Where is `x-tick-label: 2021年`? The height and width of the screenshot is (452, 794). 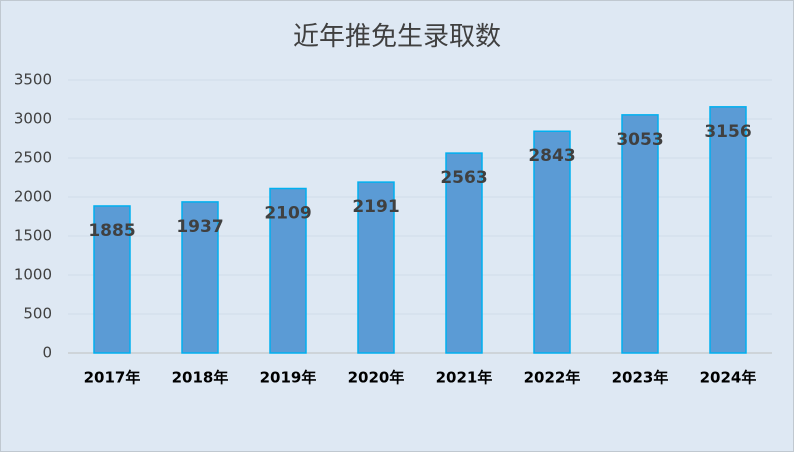 x-tick-label: 2021年 is located at coordinates (464, 378).